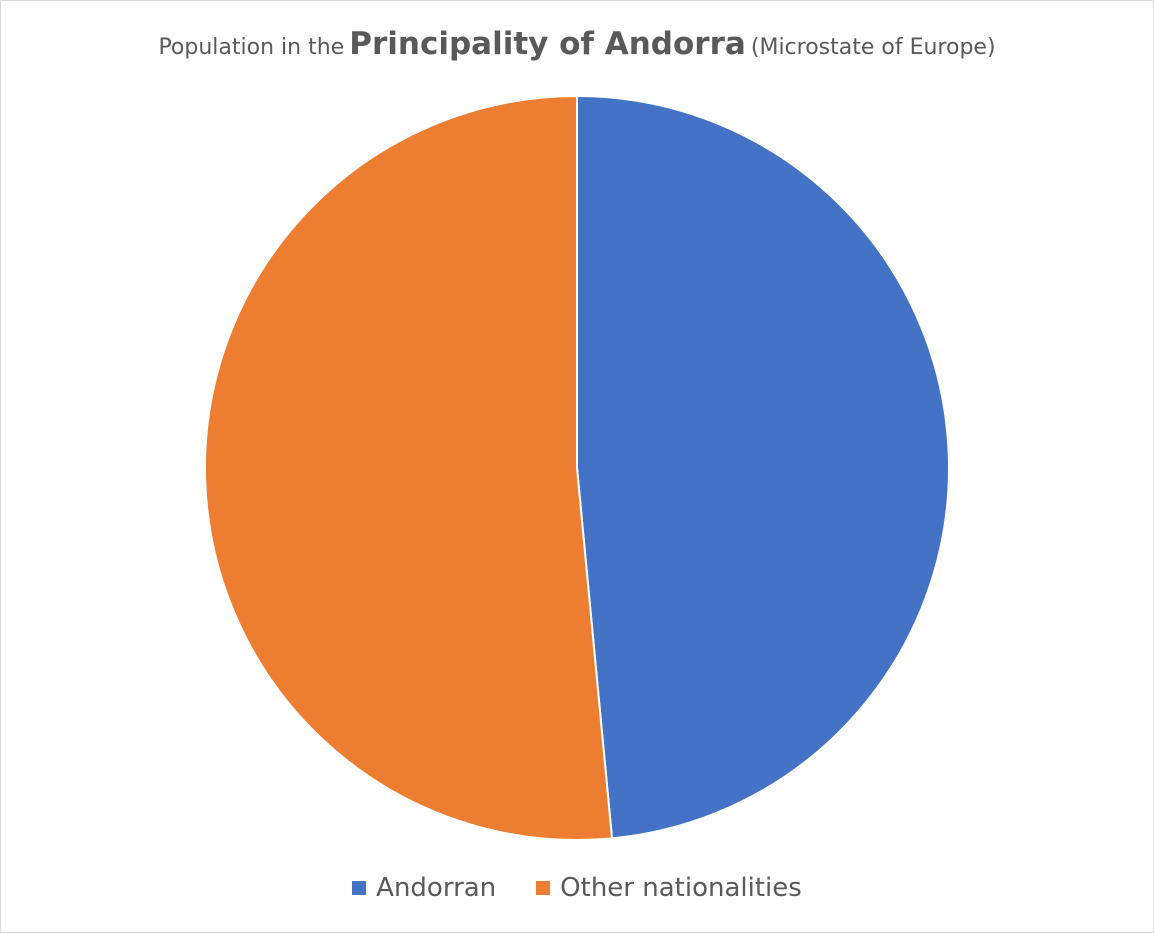 This screenshot has width=1154, height=933. Describe the element at coordinates (543, 888) in the screenshot. I see `legend-swatch-other-nationalities` at that location.